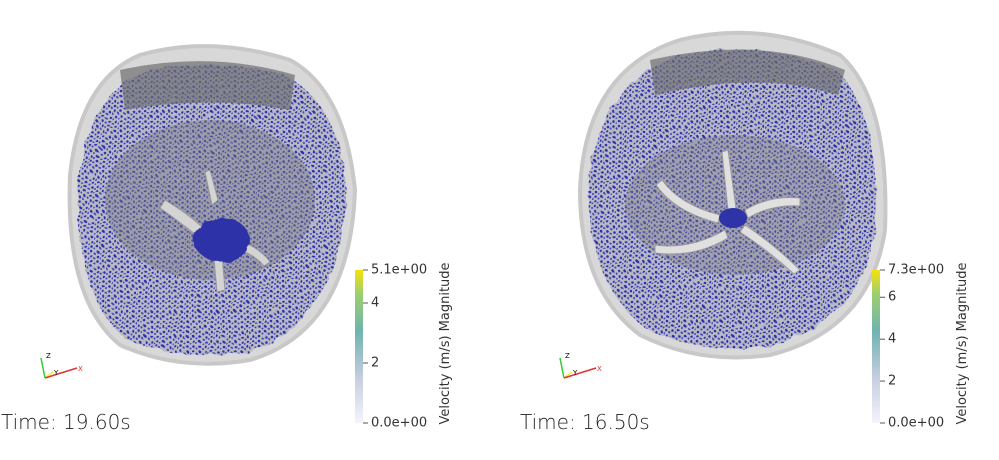 The image size is (999, 460). Describe the element at coordinates (66, 422) in the screenshot. I see `time-label: Time: 19.60s` at that location.